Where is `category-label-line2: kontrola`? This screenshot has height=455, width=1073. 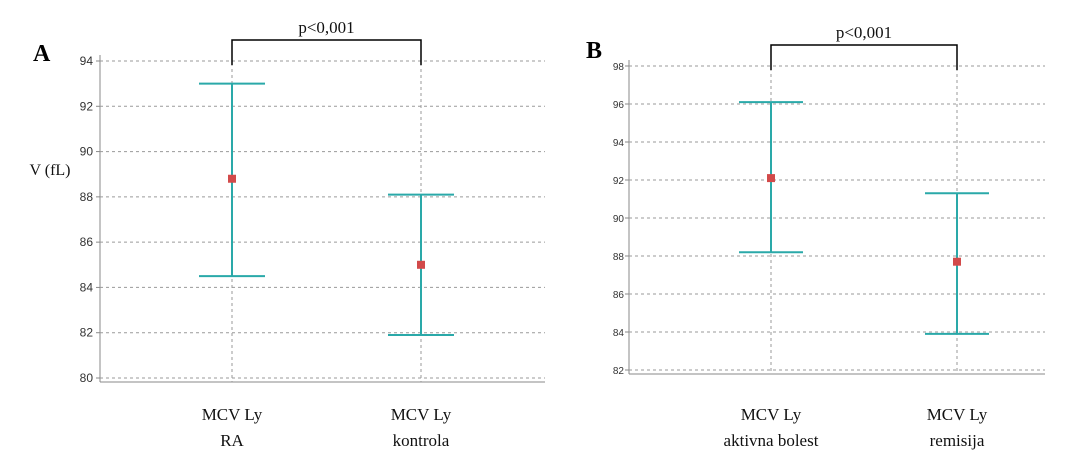
category-label-line2: kontrola is located at coordinates (421, 440).